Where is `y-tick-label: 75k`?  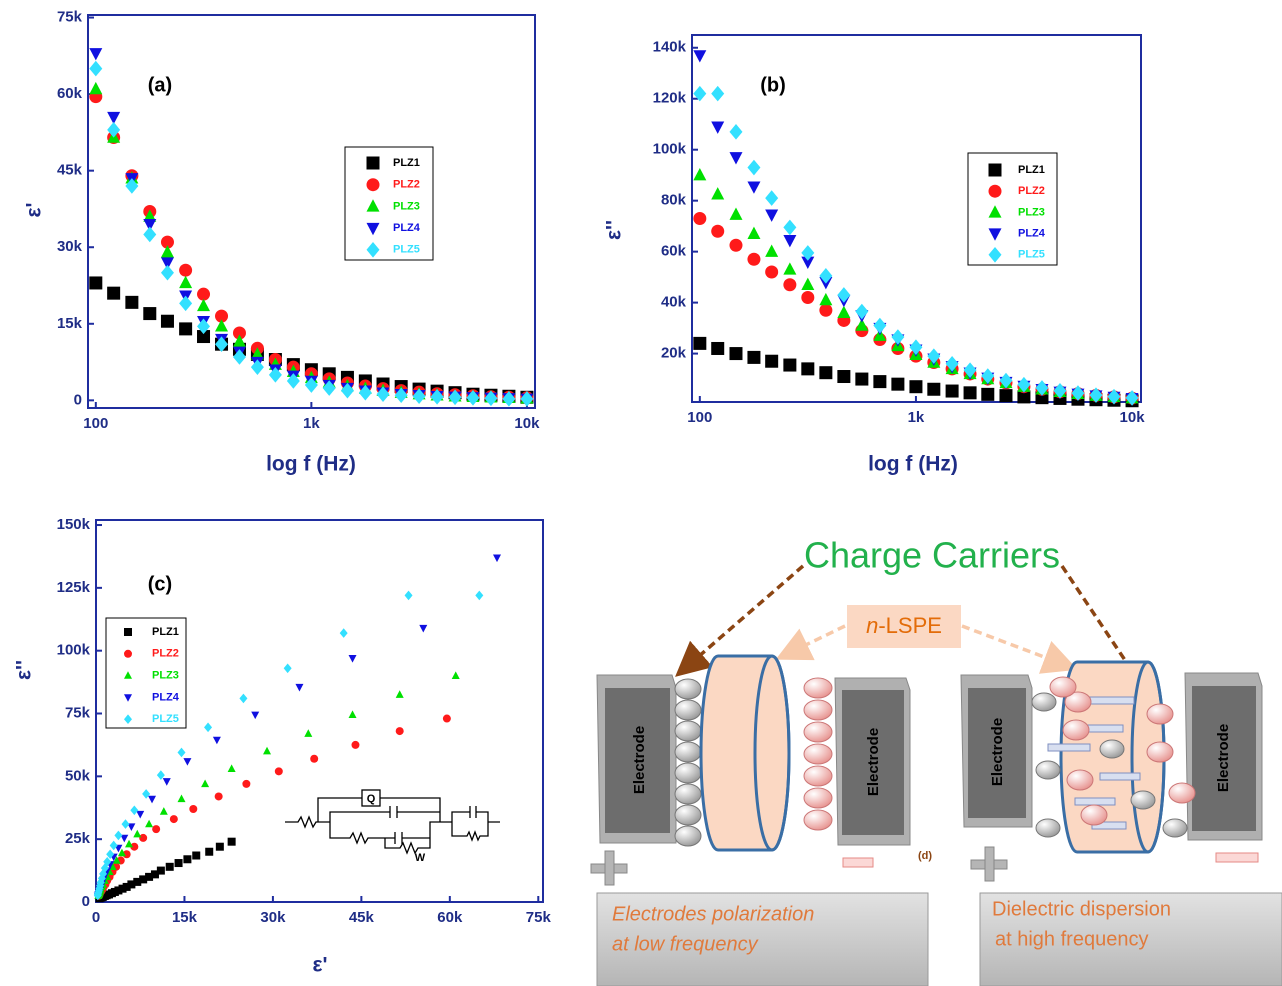
y-tick-label: 75k is located at coordinates (78, 712).